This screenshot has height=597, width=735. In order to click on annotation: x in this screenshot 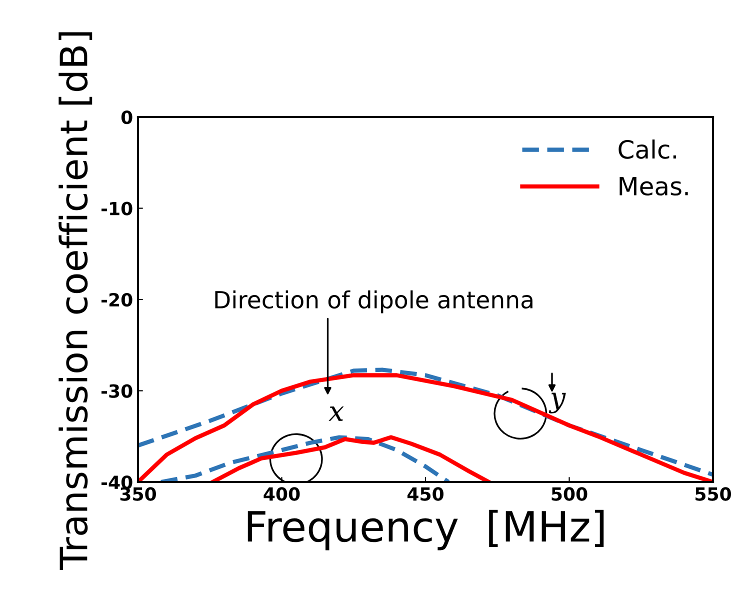, I will do `click(336, 413)`.